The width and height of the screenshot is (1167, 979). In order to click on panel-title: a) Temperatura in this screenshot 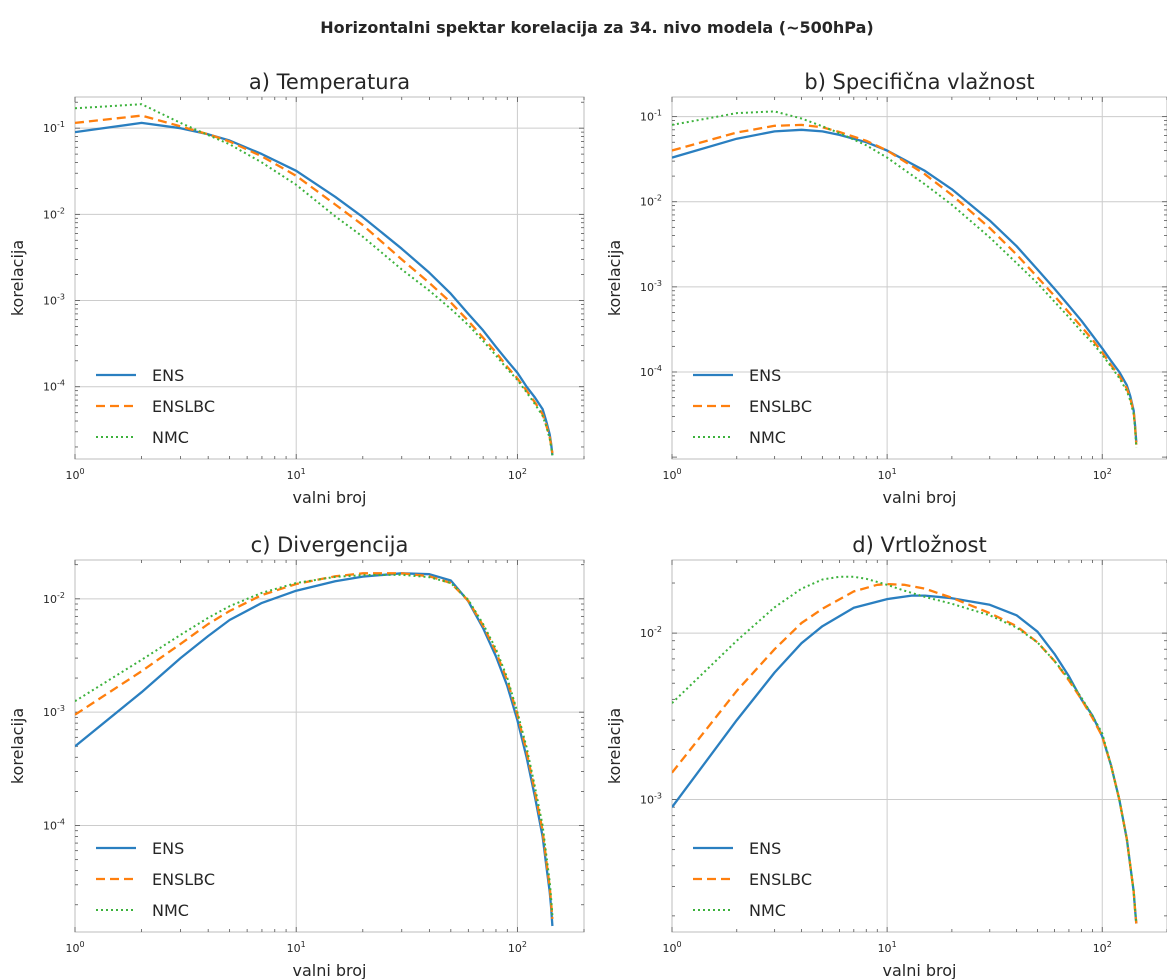, I will do `click(329, 82)`.